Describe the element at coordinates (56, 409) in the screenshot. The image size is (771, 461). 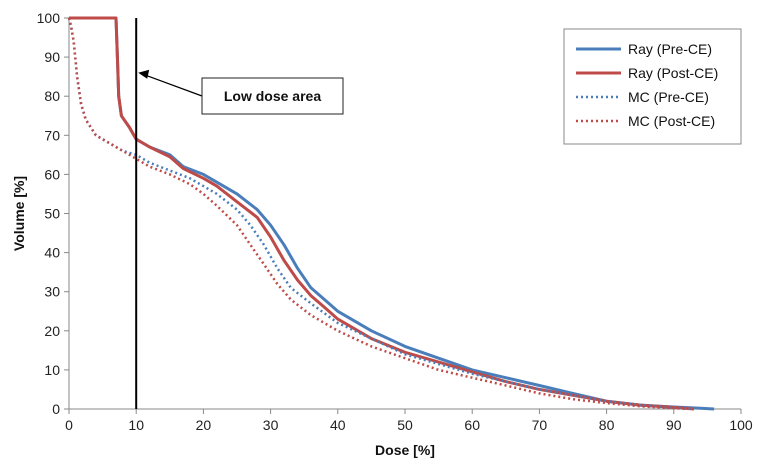
I see `y-tick-label: 0` at that location.